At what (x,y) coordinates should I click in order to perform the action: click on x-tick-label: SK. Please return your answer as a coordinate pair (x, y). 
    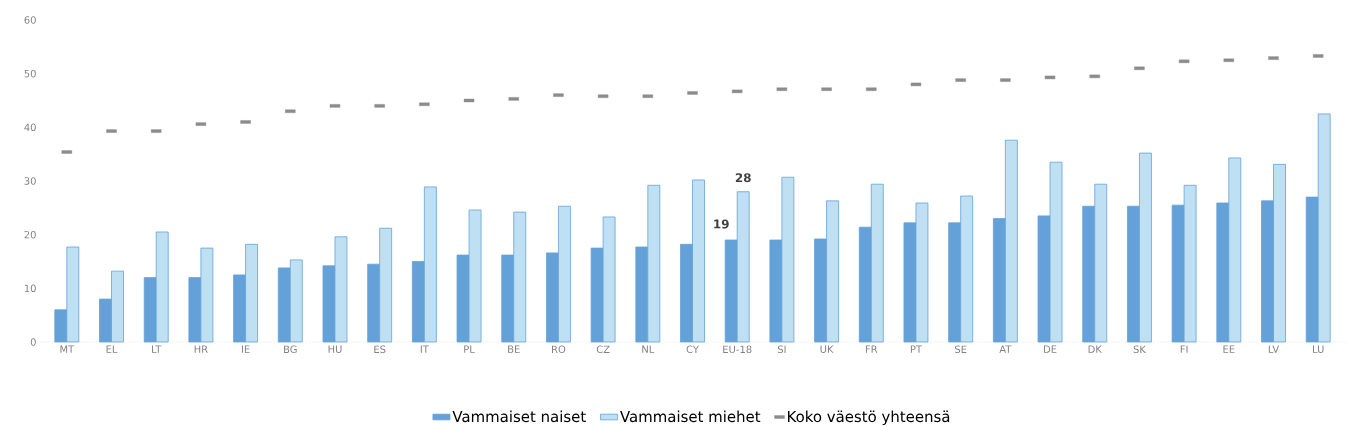
    Looking at the image, I should click on (1140, 349).